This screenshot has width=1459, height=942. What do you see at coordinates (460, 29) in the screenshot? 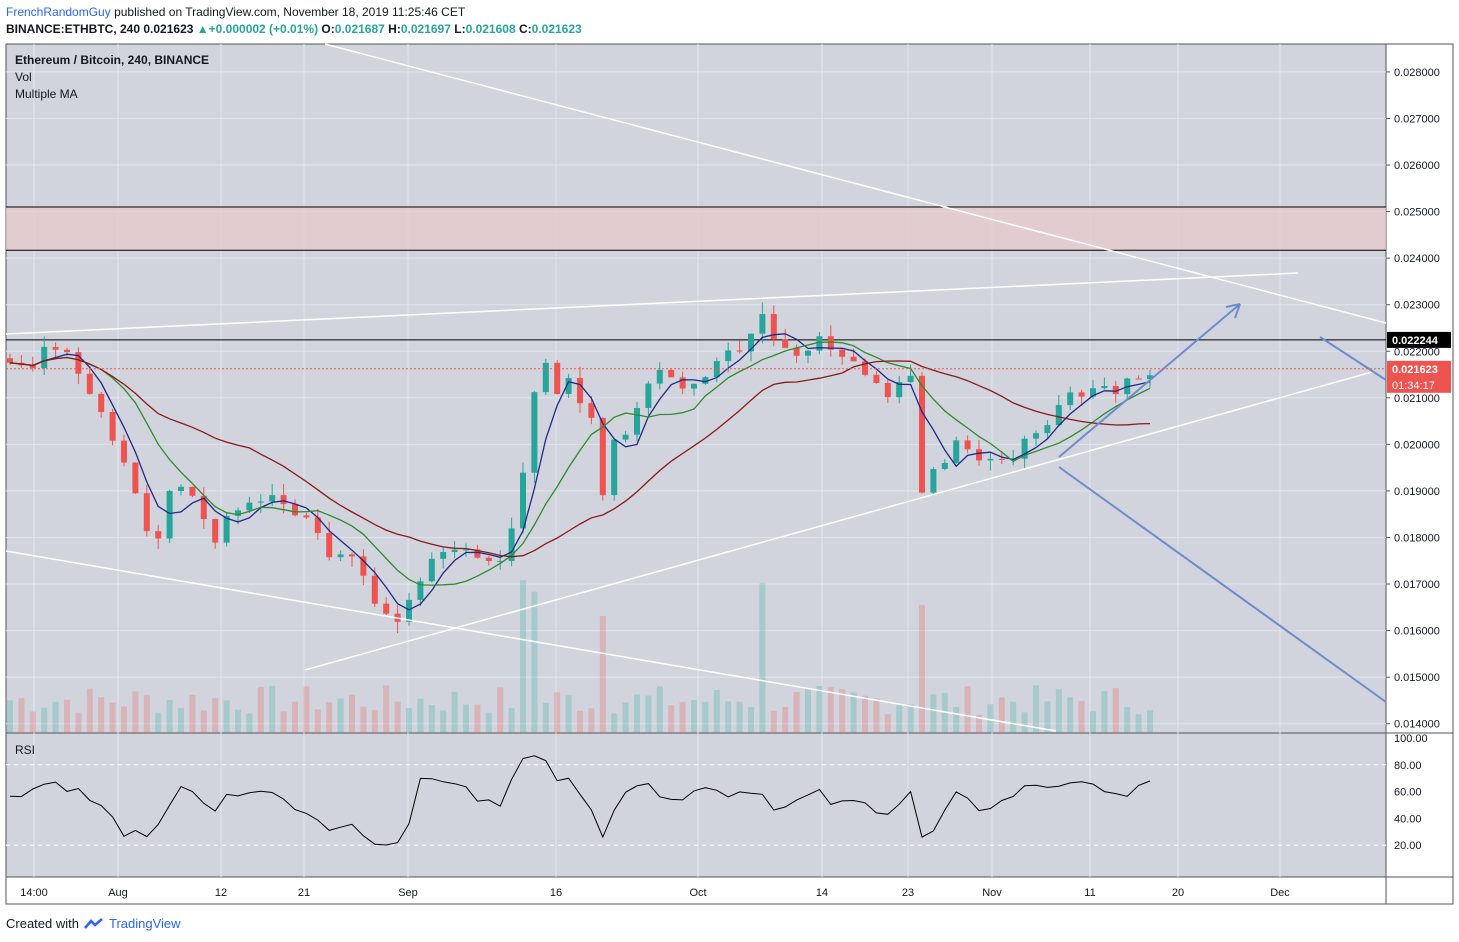
I see `low-label: L:` at bounding box center [460, 29].